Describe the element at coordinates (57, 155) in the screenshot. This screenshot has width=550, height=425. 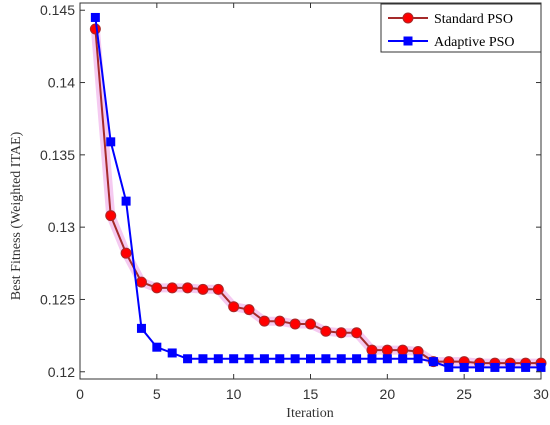
I see `y-tick-label: 0.135` at that location.